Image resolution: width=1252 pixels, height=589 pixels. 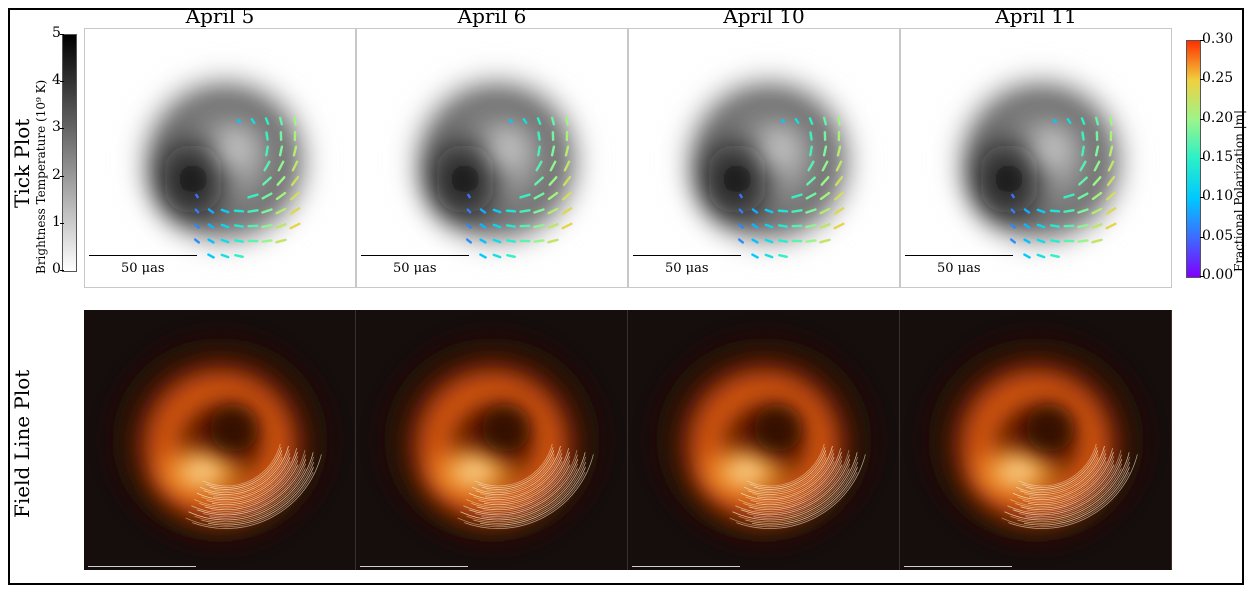 I want to click on scale-bar-label: 50 μas, so click(x=687, y=268).